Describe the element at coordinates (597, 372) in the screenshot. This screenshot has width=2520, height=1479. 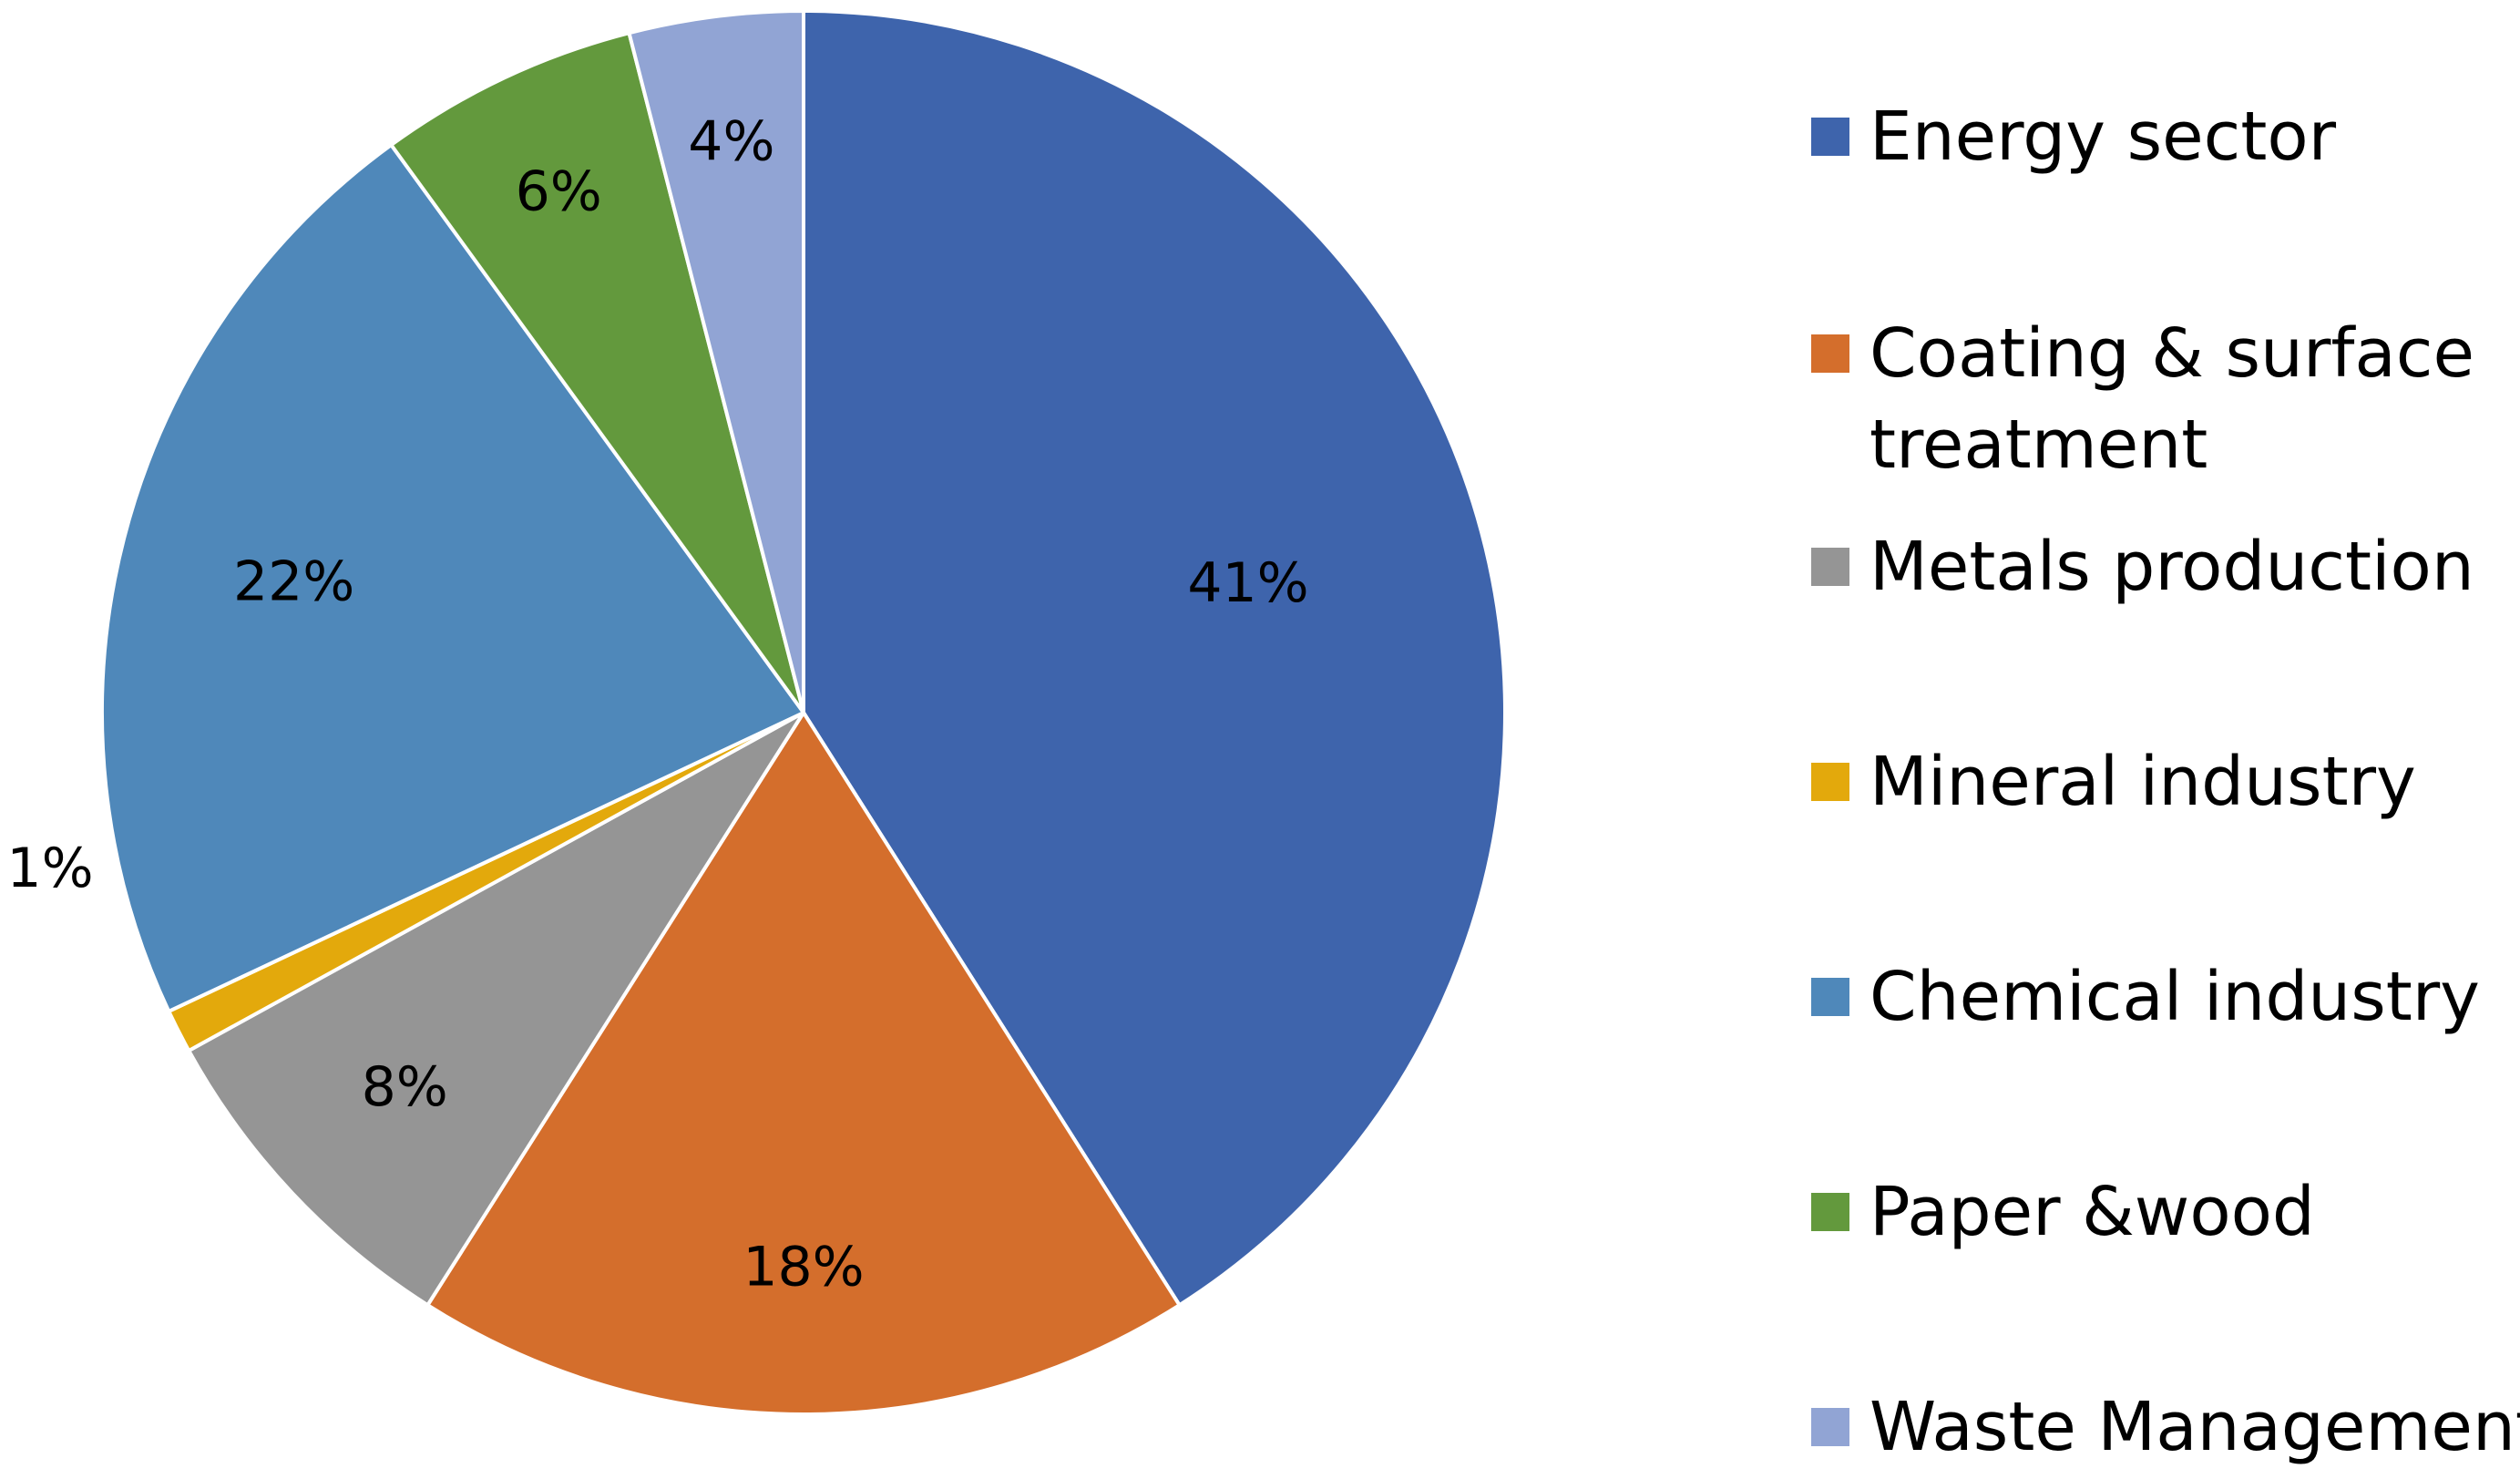
I see `pie-slice-paper-andwood` at that location.